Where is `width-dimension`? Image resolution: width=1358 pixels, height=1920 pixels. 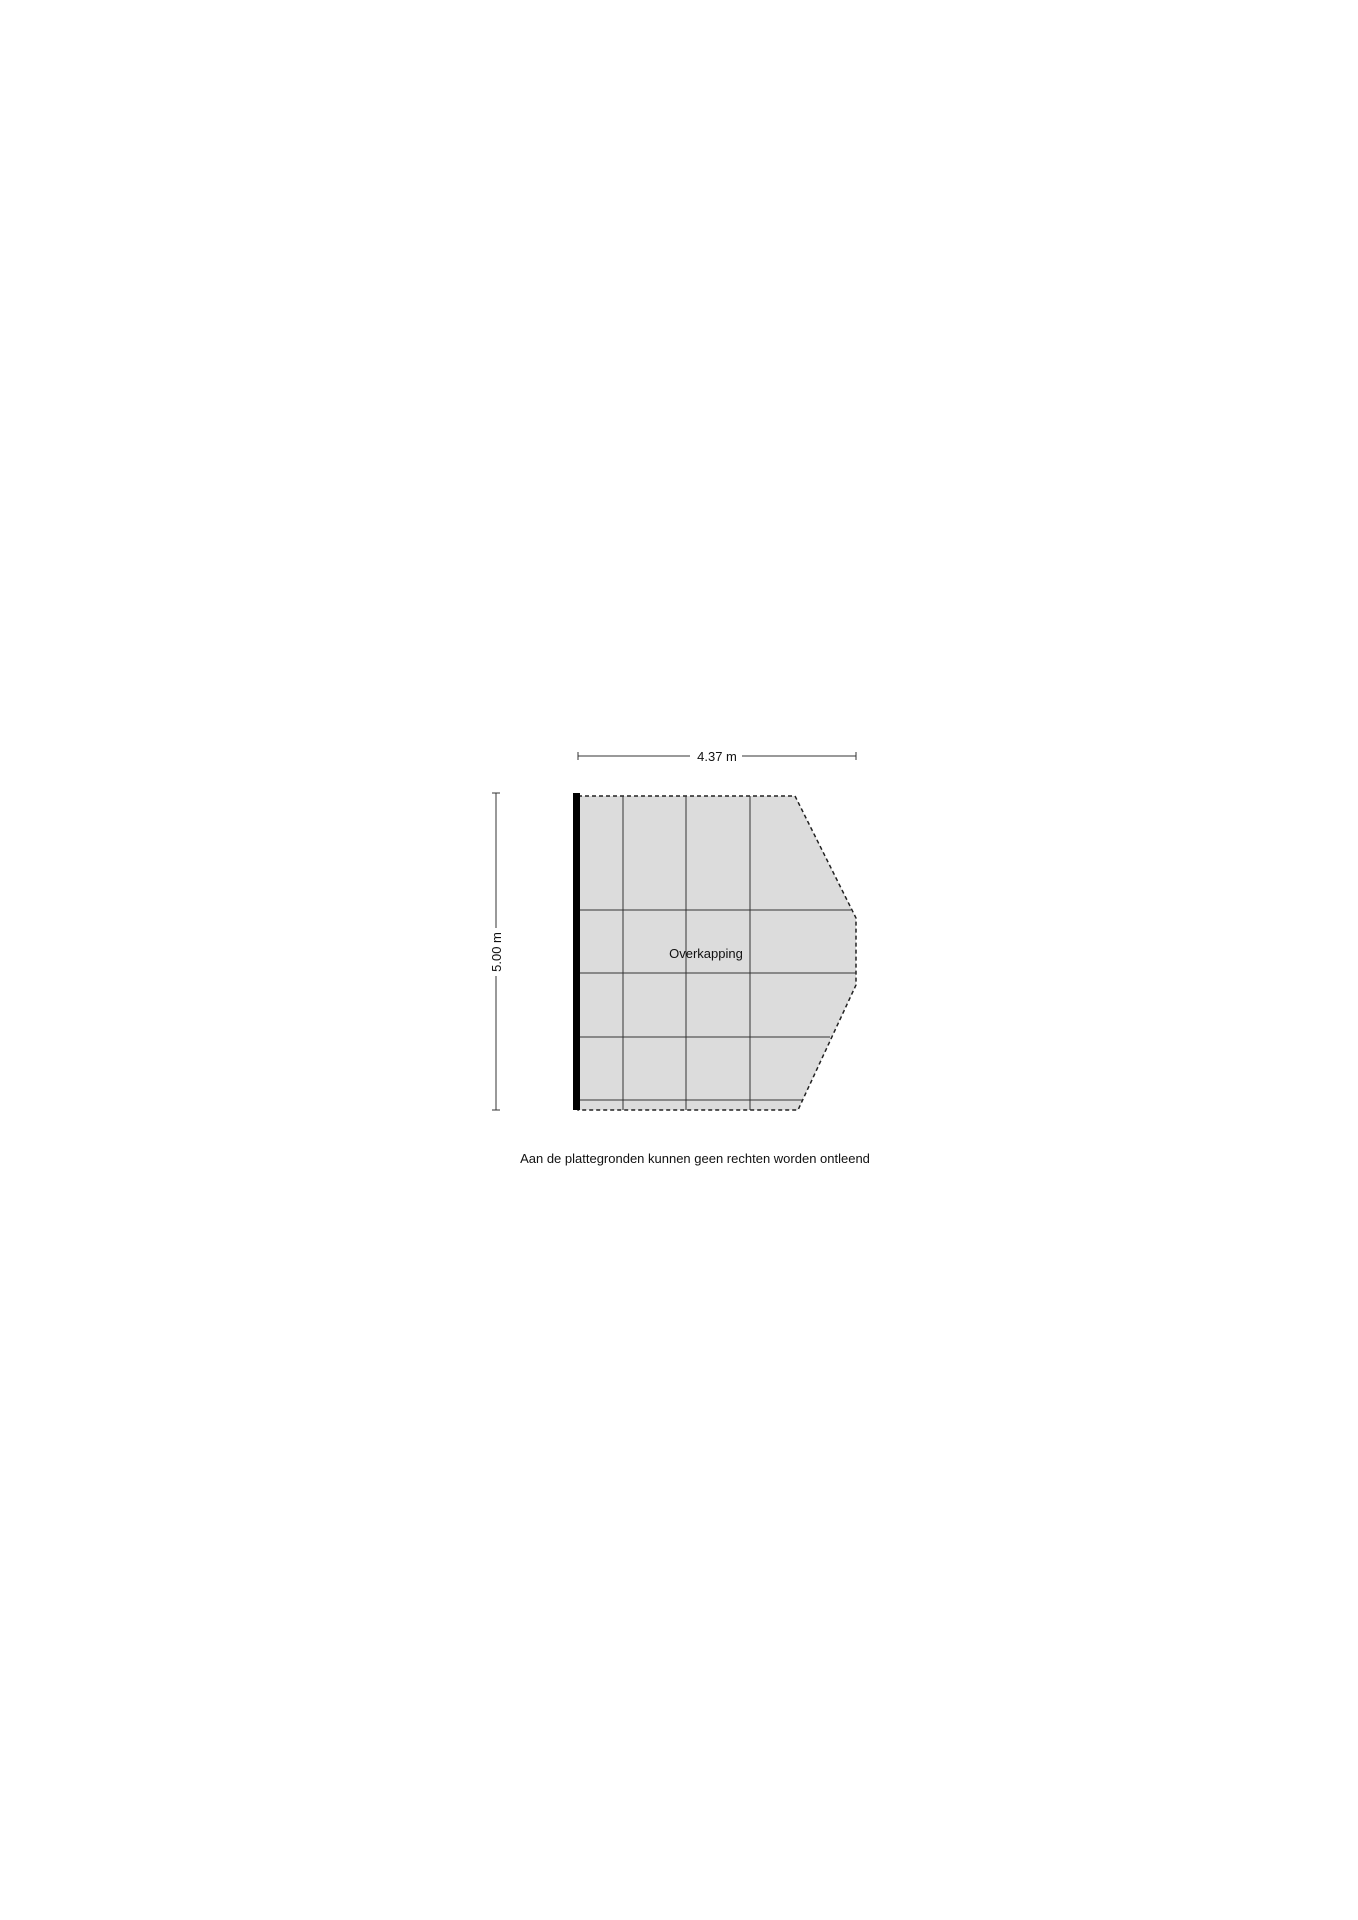 width-dimension is located at coordinates (717, 756).